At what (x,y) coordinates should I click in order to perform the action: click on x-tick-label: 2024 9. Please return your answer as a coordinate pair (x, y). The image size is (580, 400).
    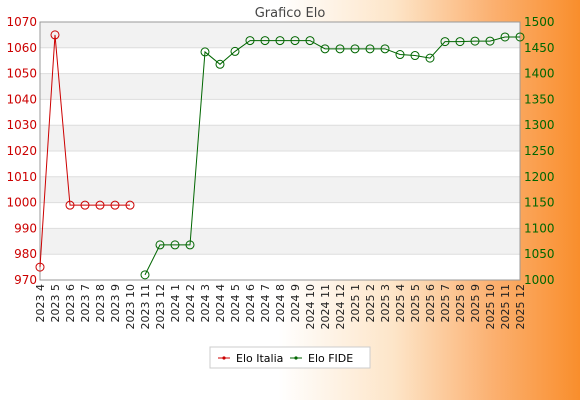
    Looking at the image, I should click on (295, 303).